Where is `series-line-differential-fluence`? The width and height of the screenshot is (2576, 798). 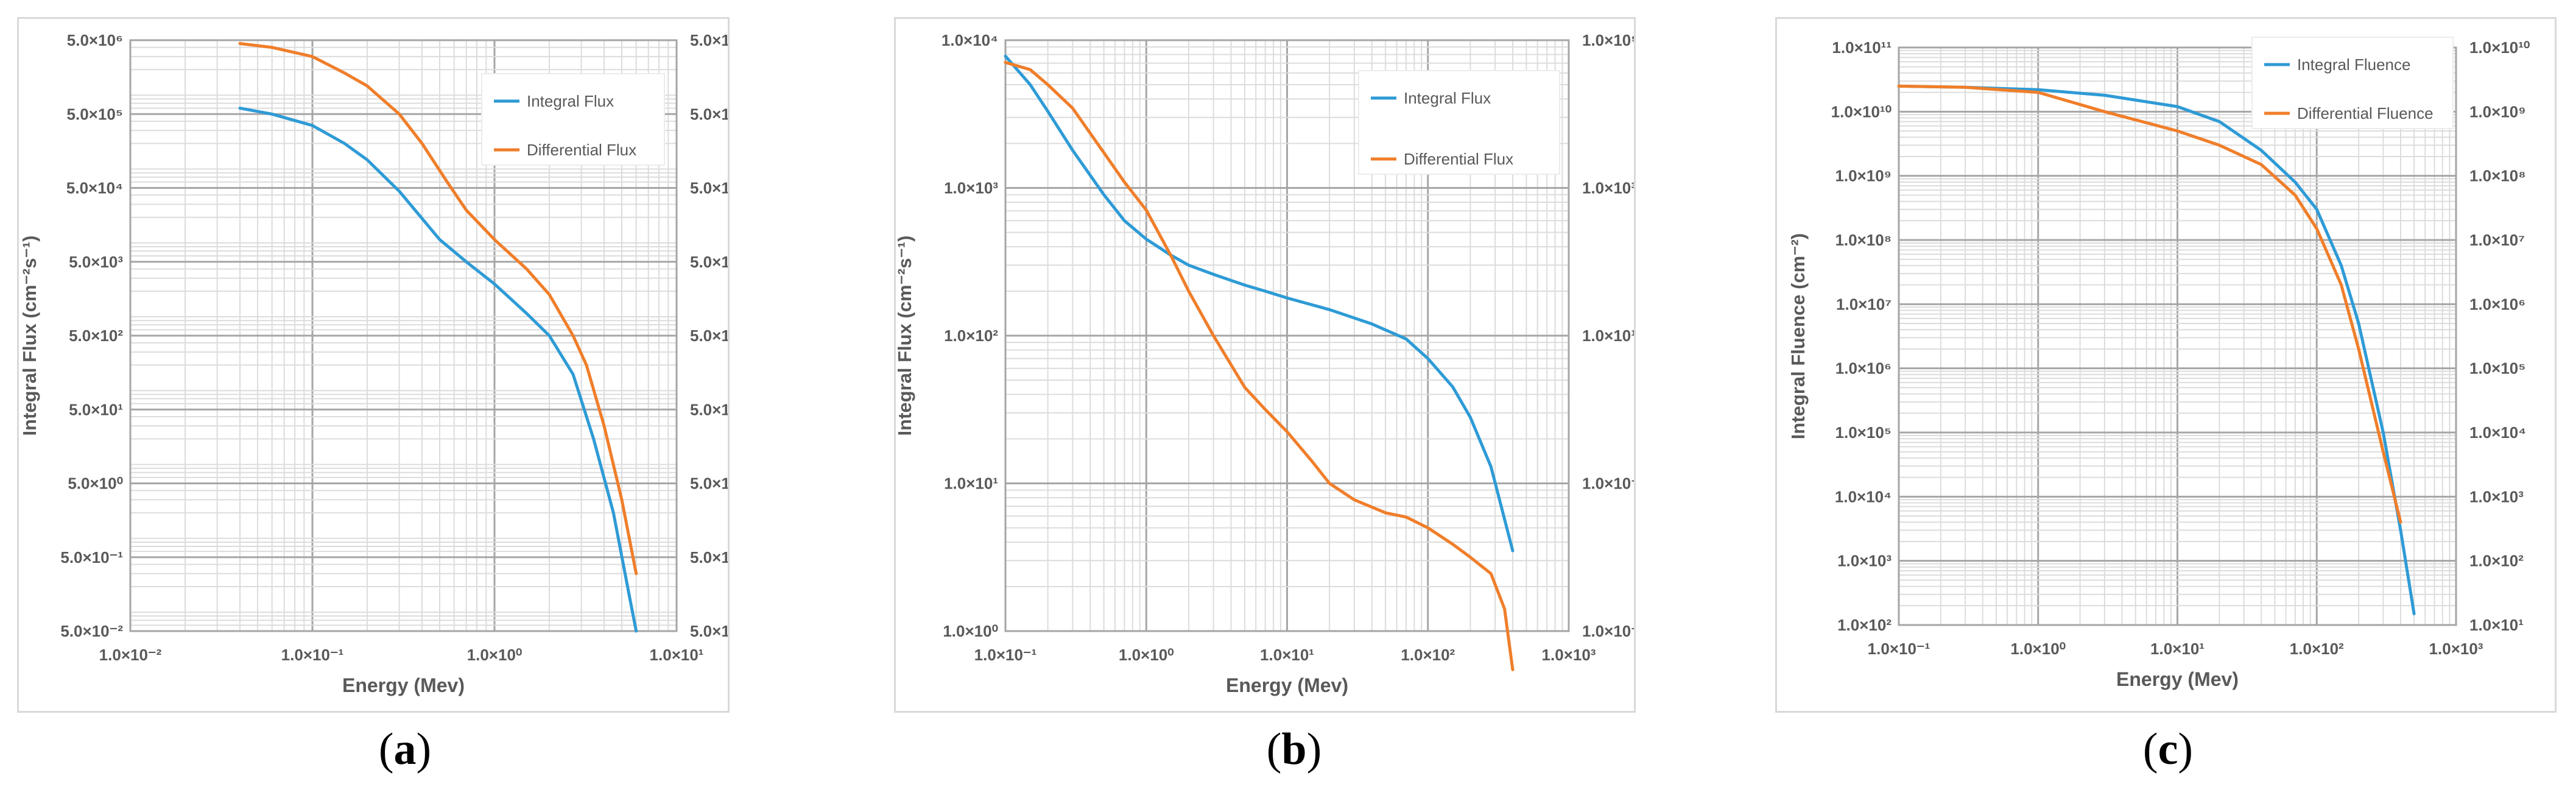 series-line-differential-fluence is located at coordinates (2149, 304).